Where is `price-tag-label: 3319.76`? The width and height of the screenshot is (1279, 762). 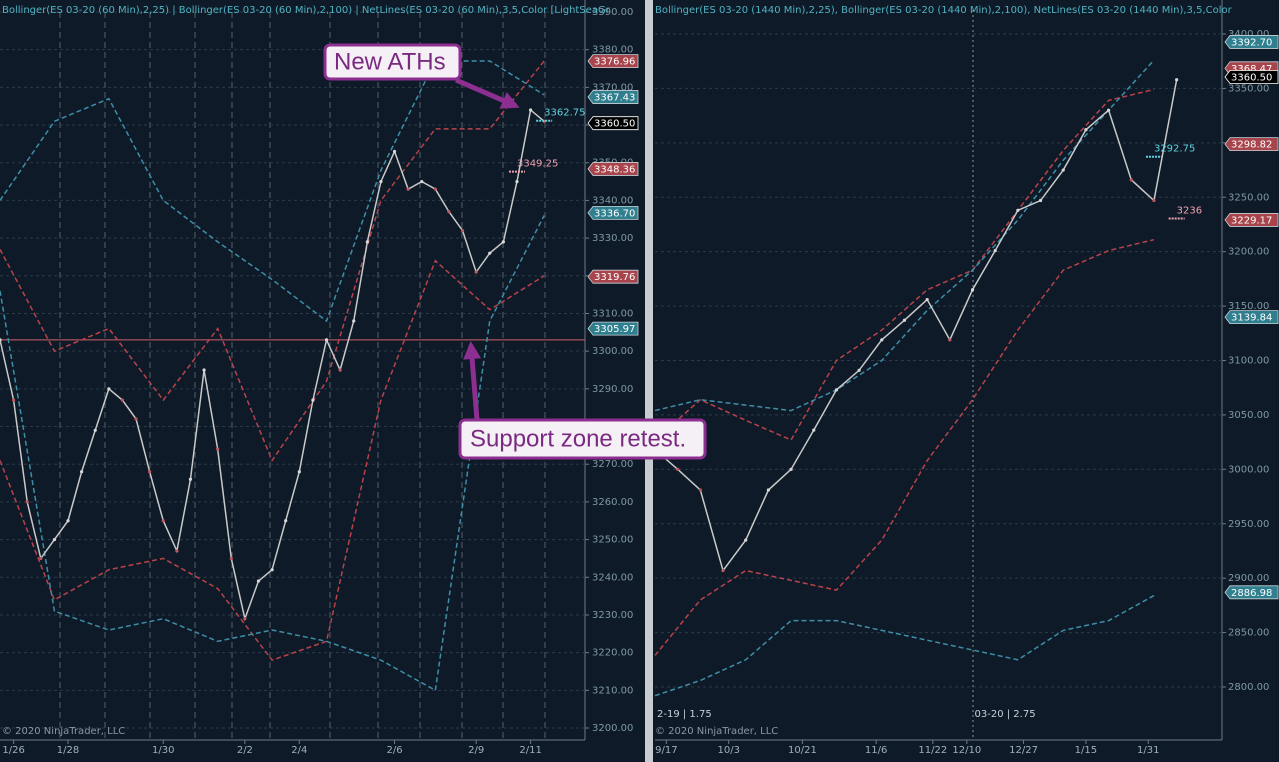
price-tag-label: 3319.76 is located at coordinates (614, 277).